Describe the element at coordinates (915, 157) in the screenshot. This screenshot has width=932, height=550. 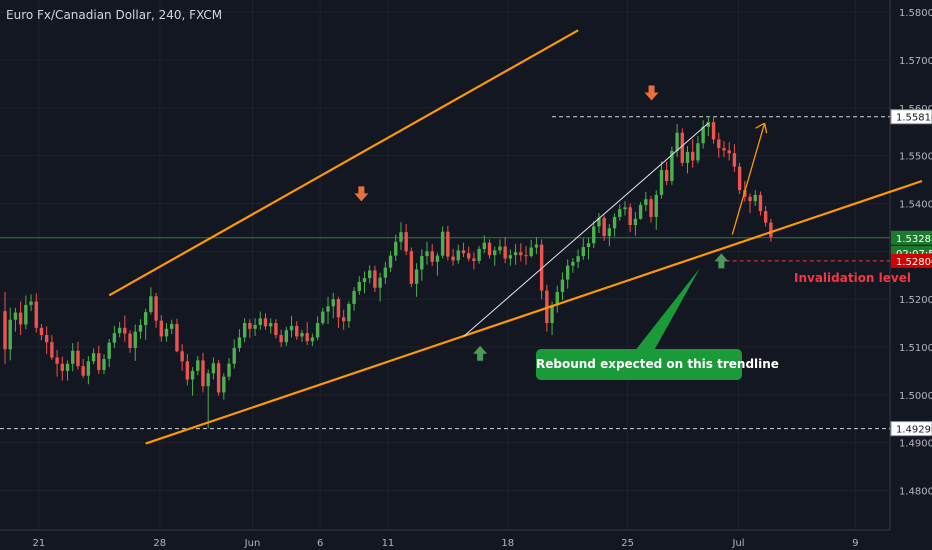
I see `y-tick-label: 1.55000` at that location.